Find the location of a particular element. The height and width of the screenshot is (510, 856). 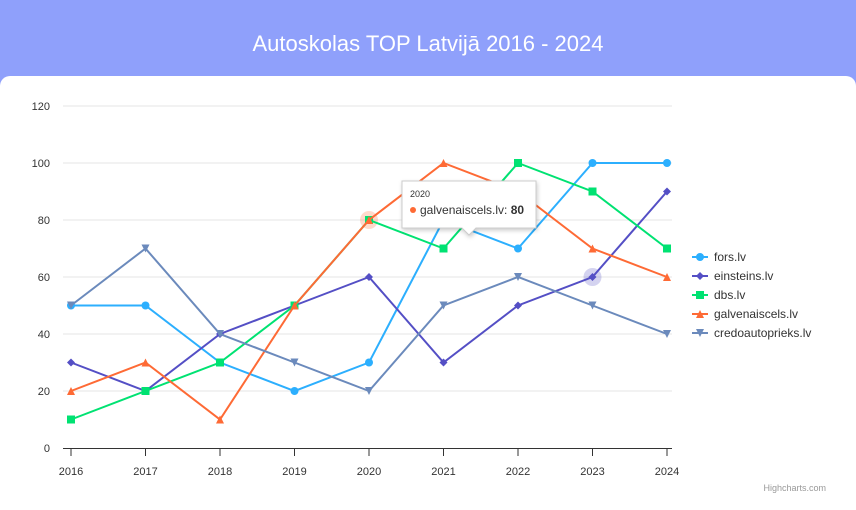

x-tick-label: 2018 is located at coordinates (220, 472).